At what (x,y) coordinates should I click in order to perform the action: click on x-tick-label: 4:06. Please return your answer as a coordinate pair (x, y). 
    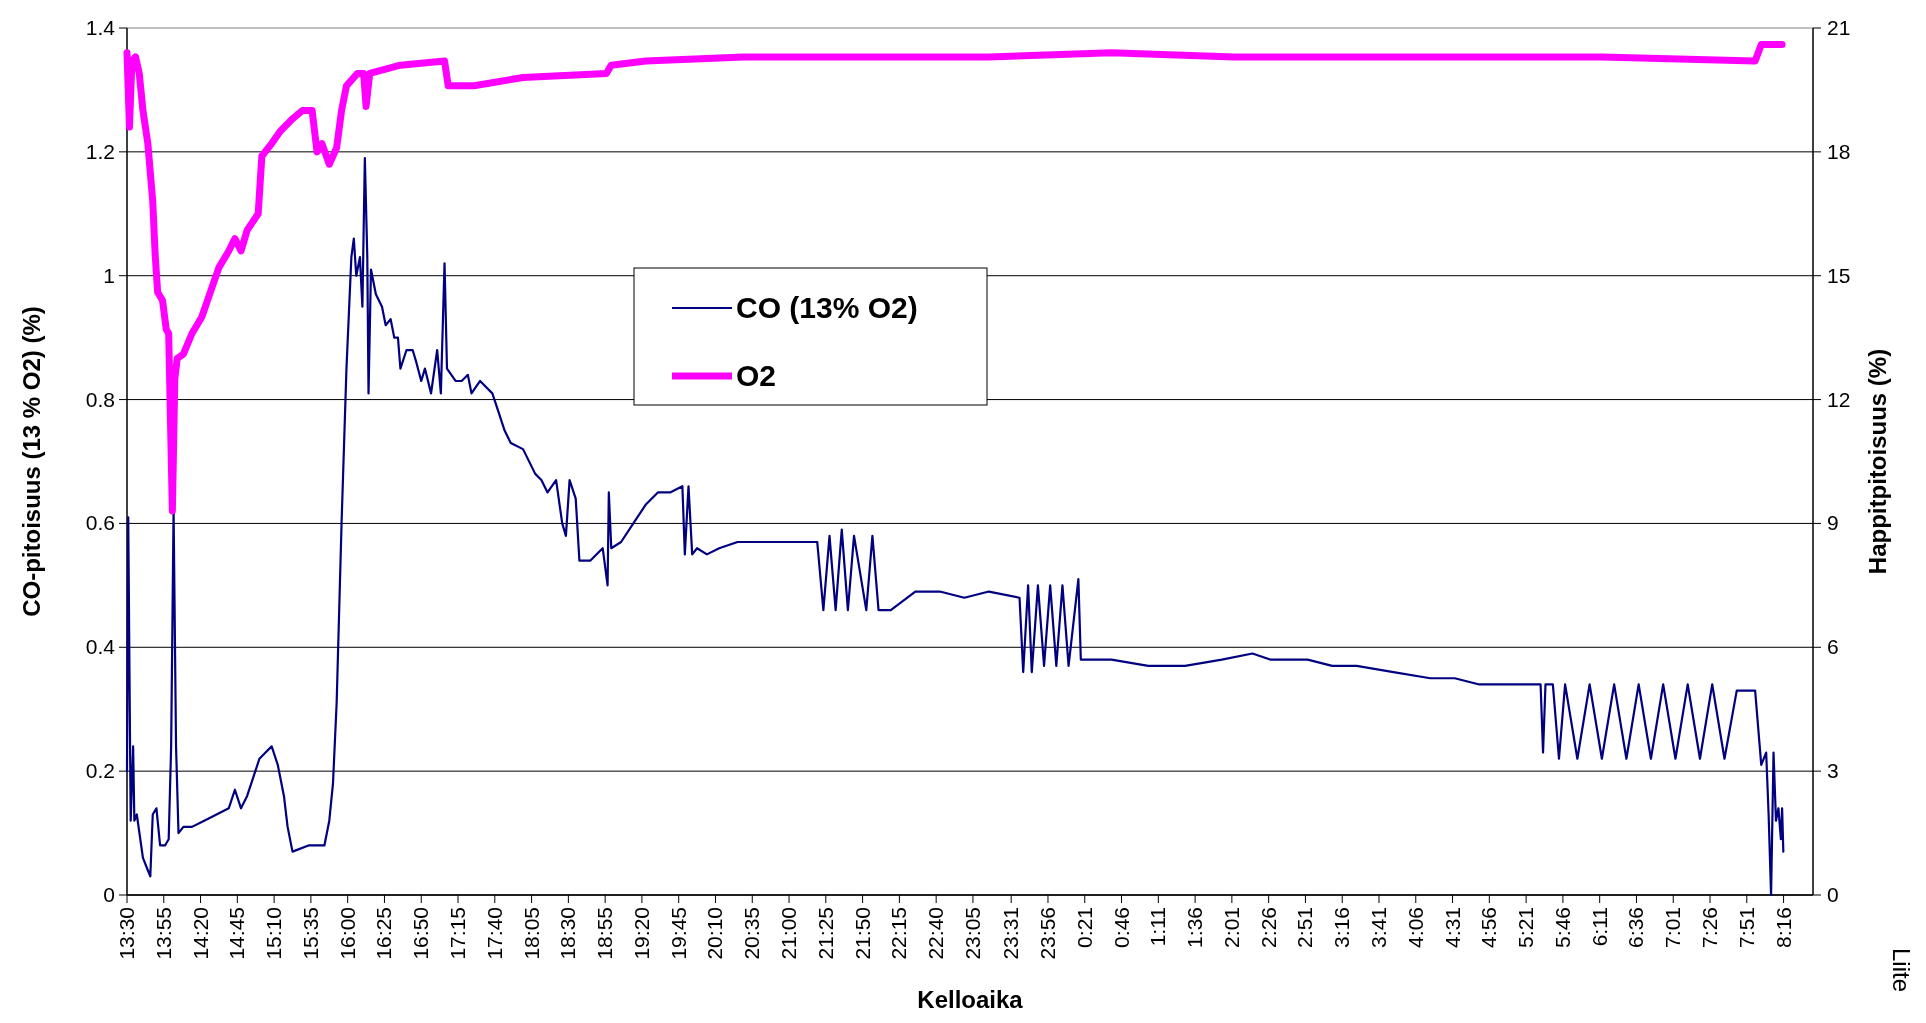
    Looking at the image, I should click on (1415, 927).